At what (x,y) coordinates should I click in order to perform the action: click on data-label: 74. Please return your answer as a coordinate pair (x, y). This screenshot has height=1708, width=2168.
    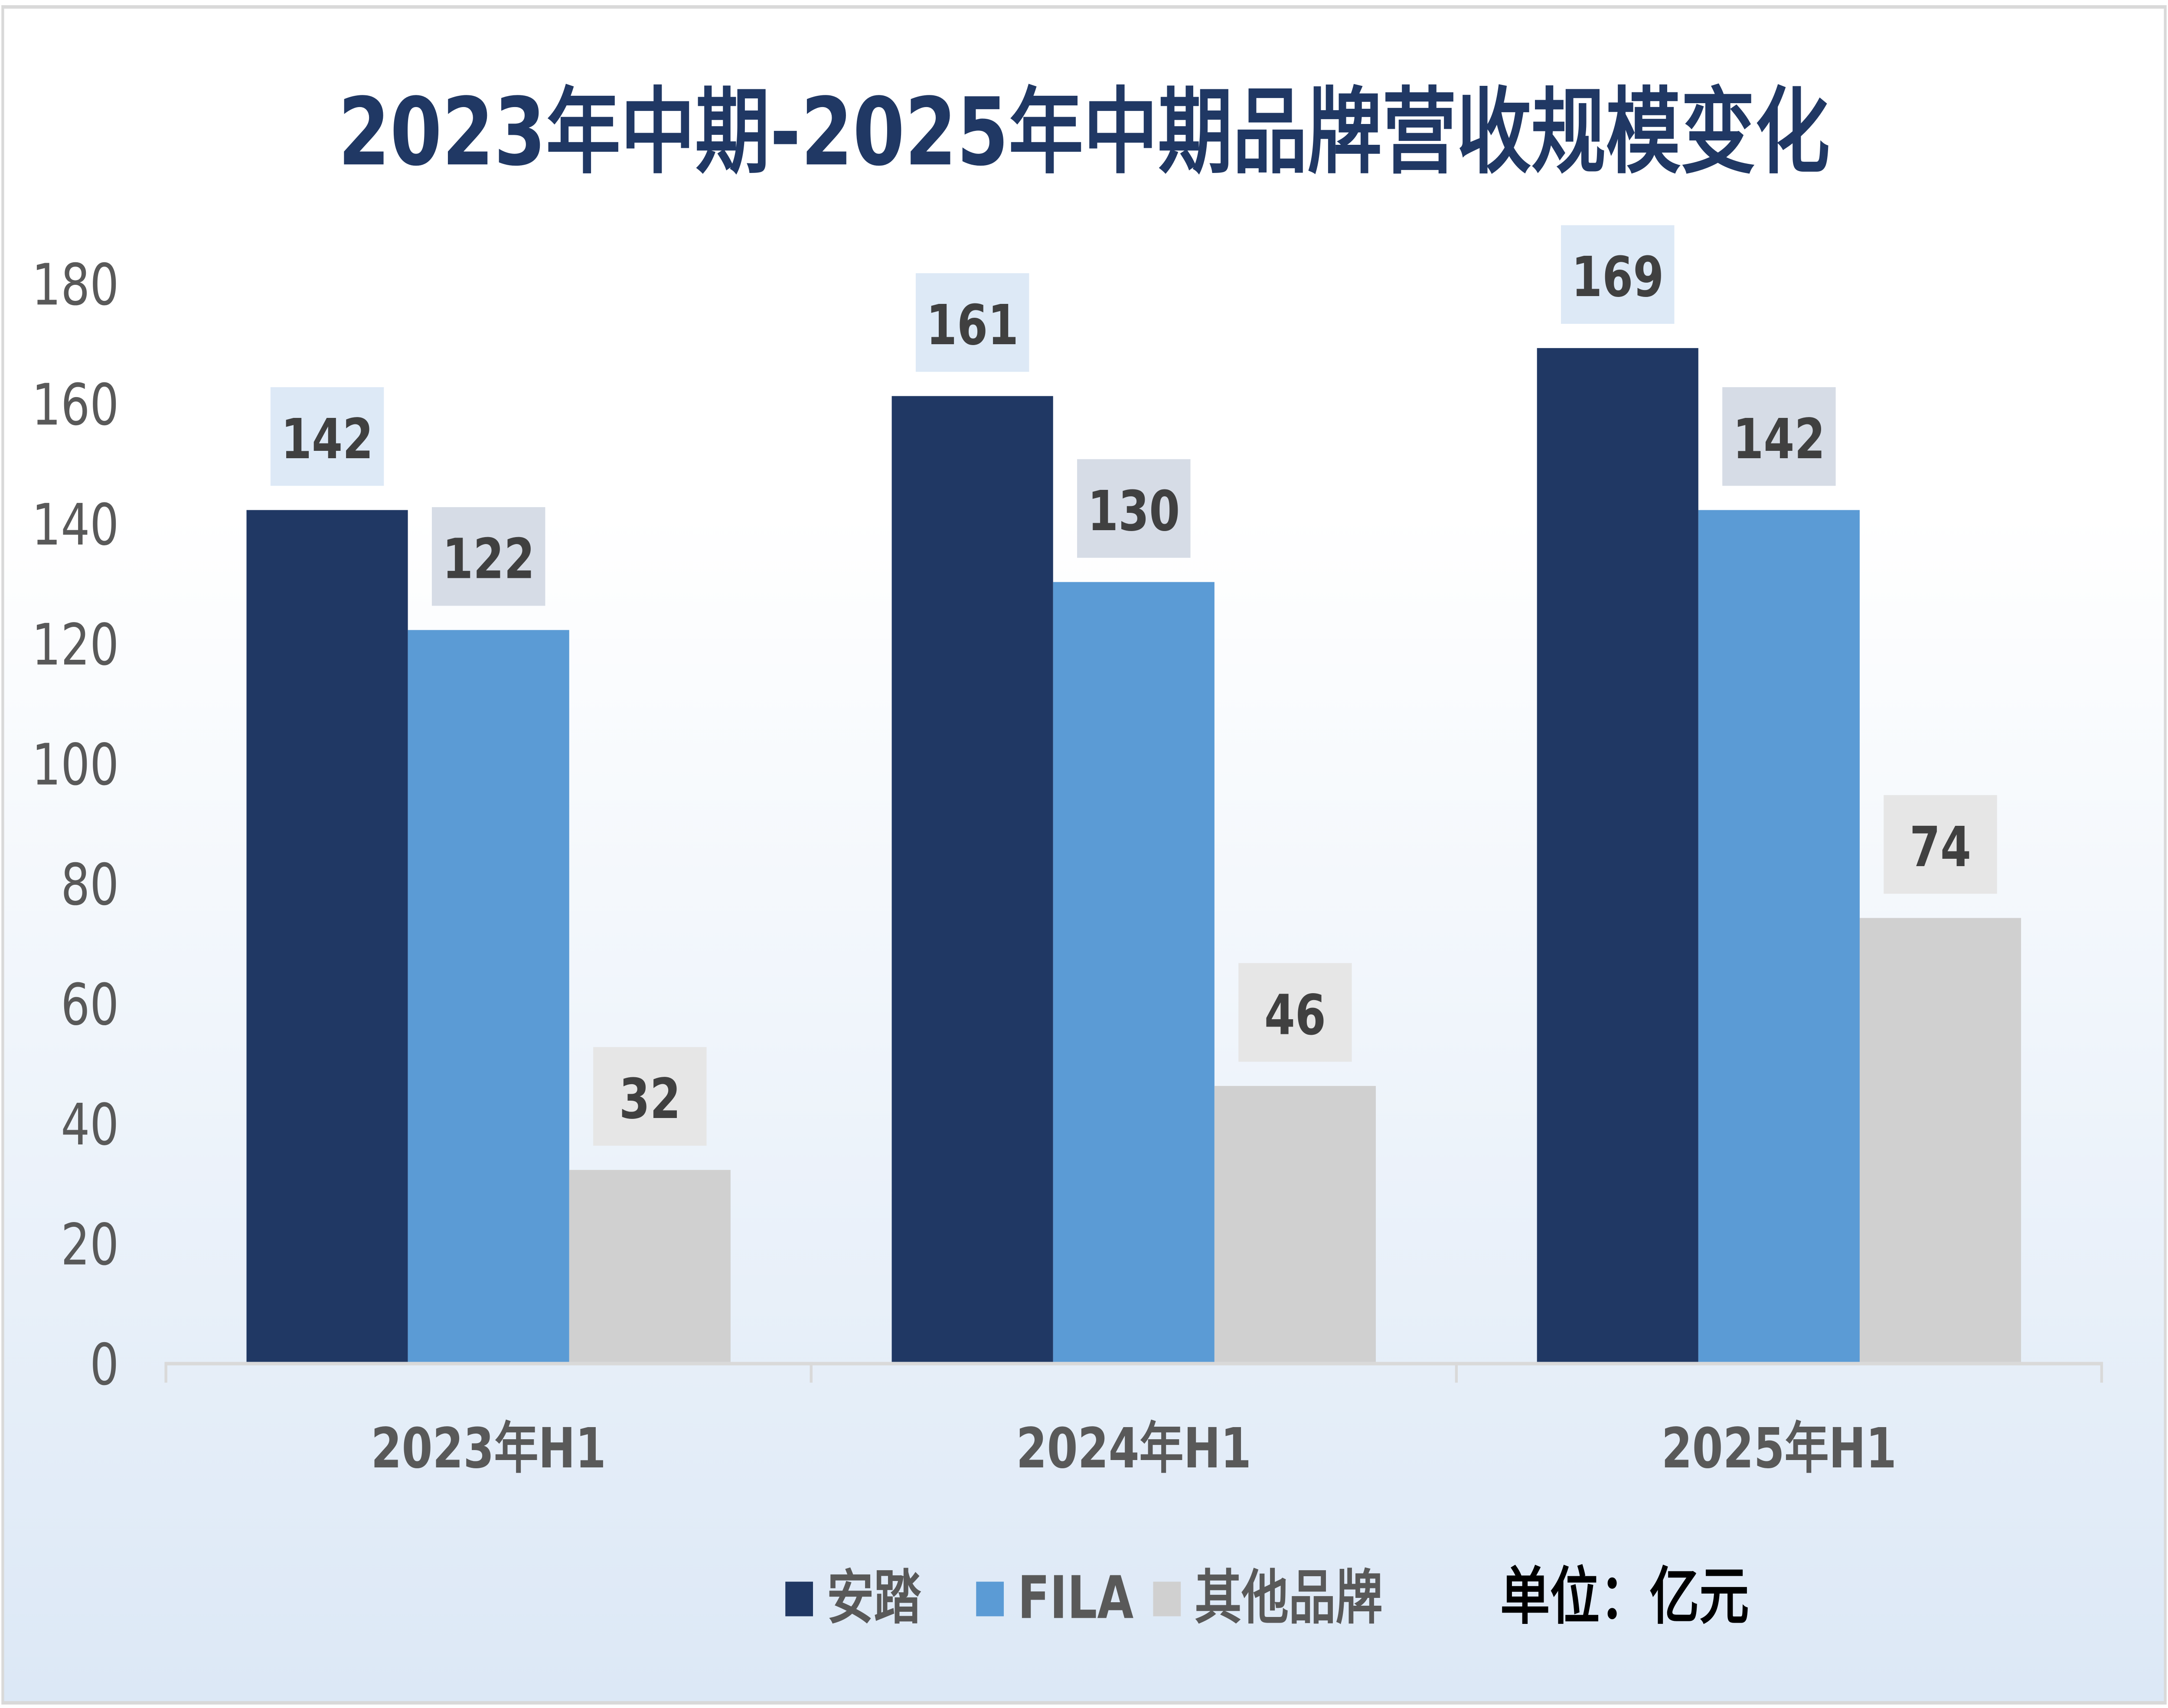
    Looking at the image, I should click on (1940, 848).